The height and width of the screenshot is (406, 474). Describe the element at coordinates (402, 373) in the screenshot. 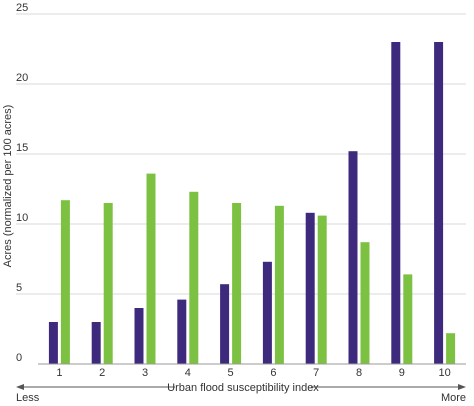

I see `x-tick-label: 9` at that location.